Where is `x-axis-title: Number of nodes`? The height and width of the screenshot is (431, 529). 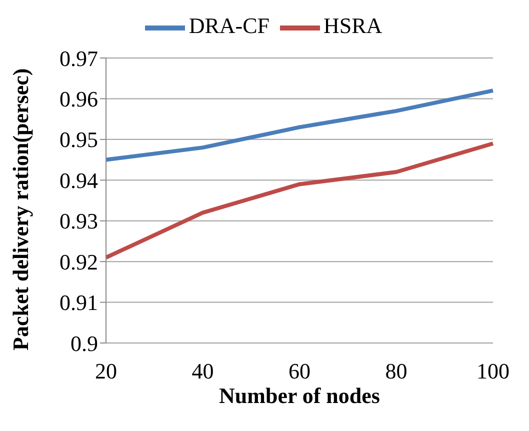 x-axis-title: Number of nodes is located at coordinates (299, 395).